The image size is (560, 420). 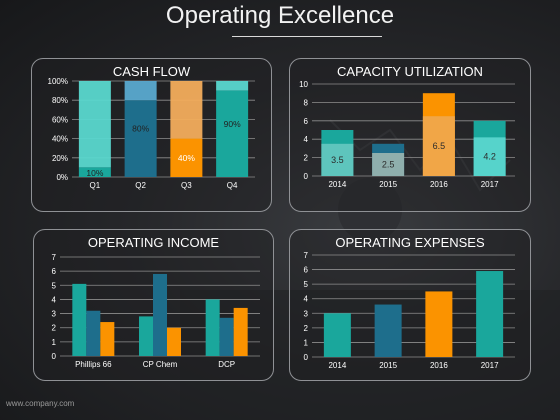 What do you see at coordinates (306, 158) in the screenshot?
I see `capacity-y-tick-label: 2` at bounding box center [306, 158].